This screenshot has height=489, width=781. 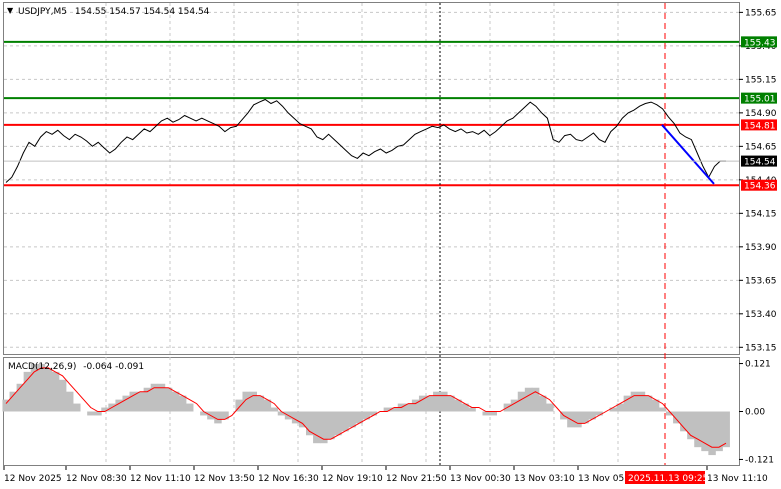 I want to click on price-tick-label: 153.90, so click(x=761, y=248).